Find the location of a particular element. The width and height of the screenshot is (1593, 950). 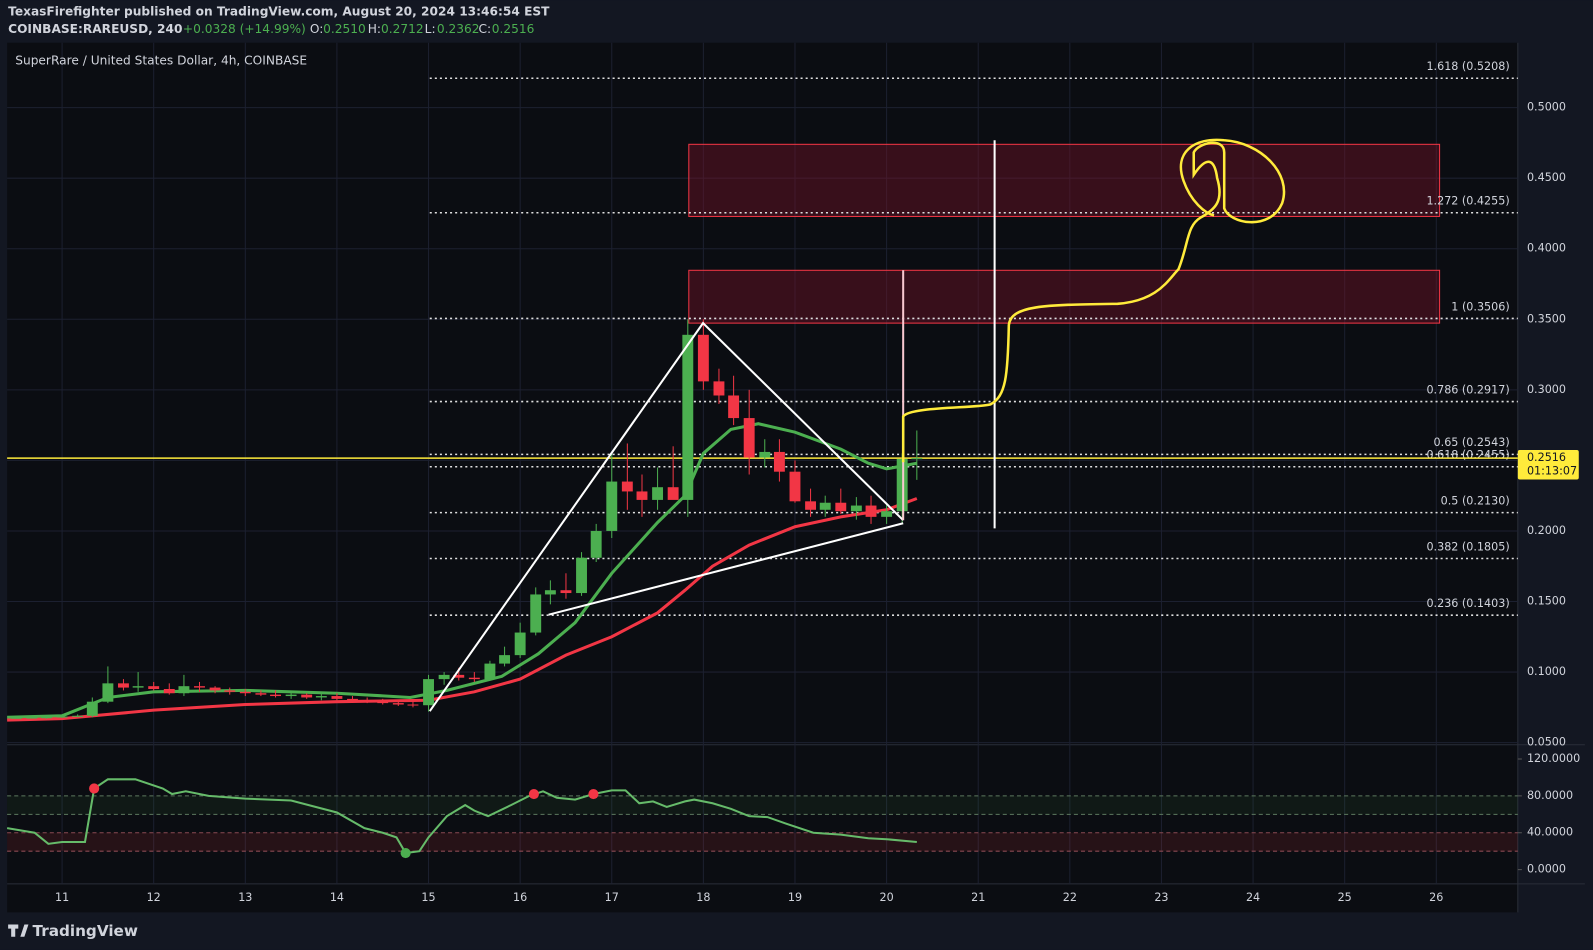

fib-label: 0.786 (0.2917) is located at coordinates (1467, 389).